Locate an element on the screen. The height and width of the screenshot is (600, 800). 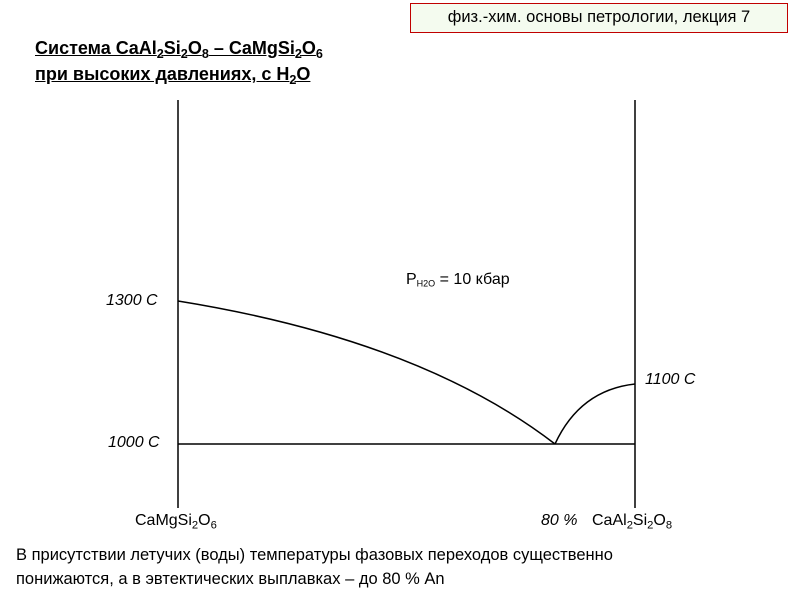
liquidus-right is located at coordinates (595, 414).